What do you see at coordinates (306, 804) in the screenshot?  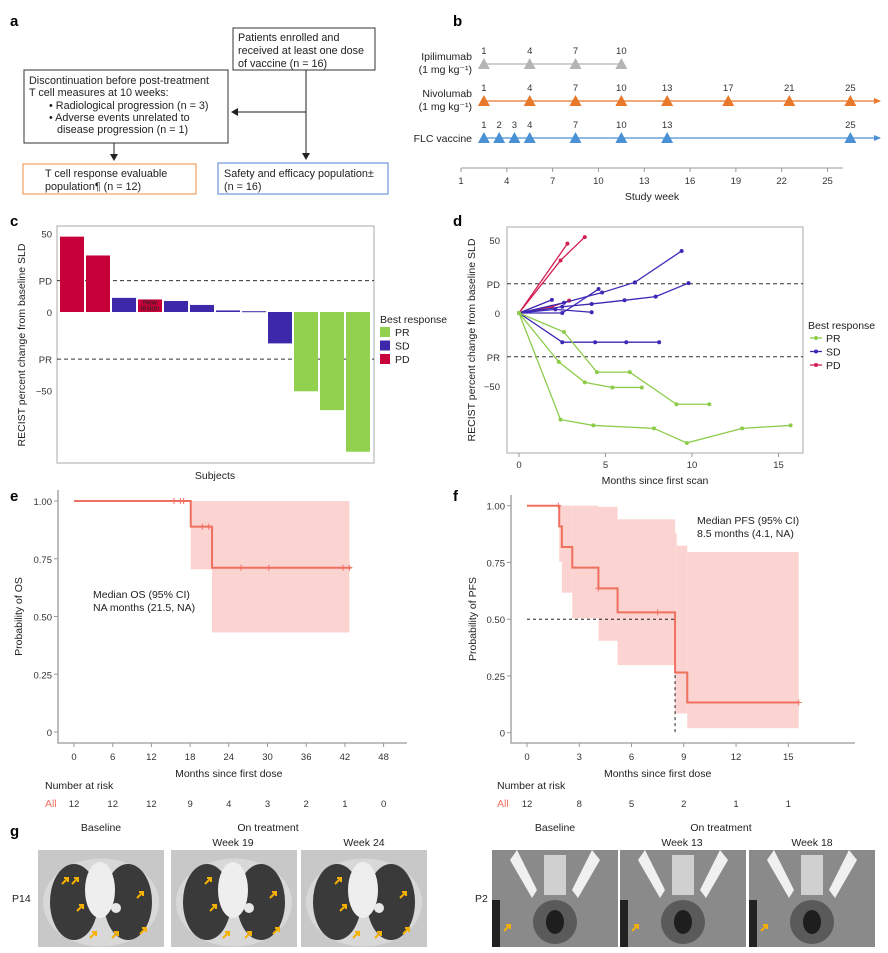 I see `at-risk-count: 2` at bounding box center [306, 804].